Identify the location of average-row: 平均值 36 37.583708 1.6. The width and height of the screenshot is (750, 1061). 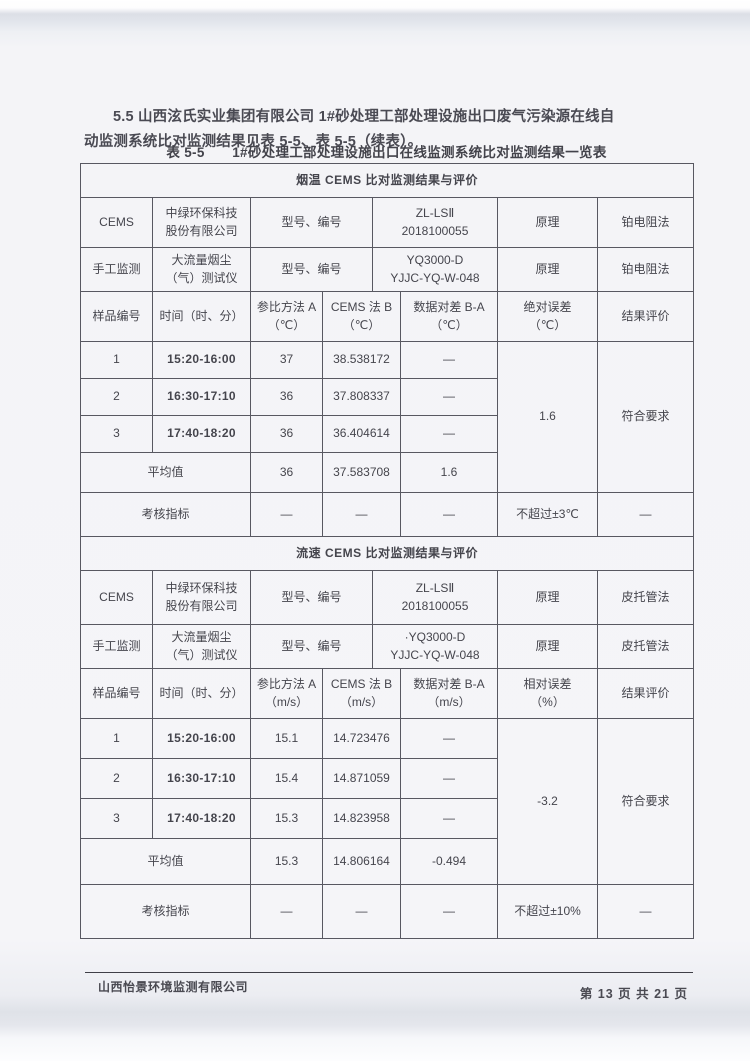
(387, 472).